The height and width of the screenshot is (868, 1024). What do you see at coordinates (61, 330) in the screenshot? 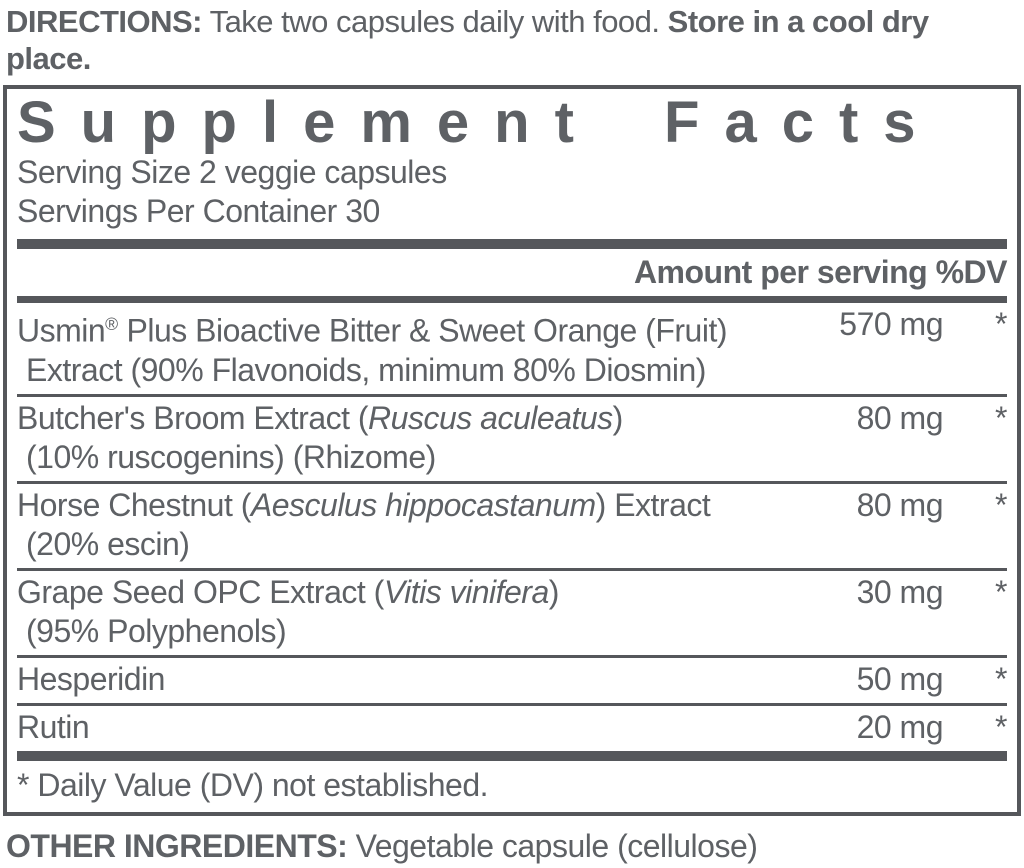
I see `ingredient-text: Usmin` at bounding box center [61, 330].